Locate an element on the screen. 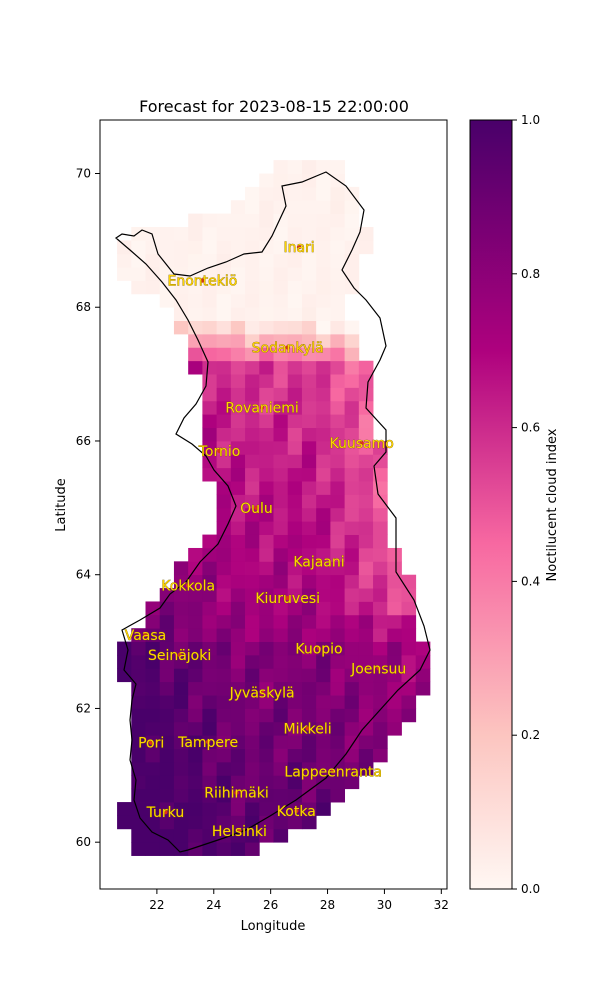  x-tick-label: 32 is located at coordinates (441, 905).